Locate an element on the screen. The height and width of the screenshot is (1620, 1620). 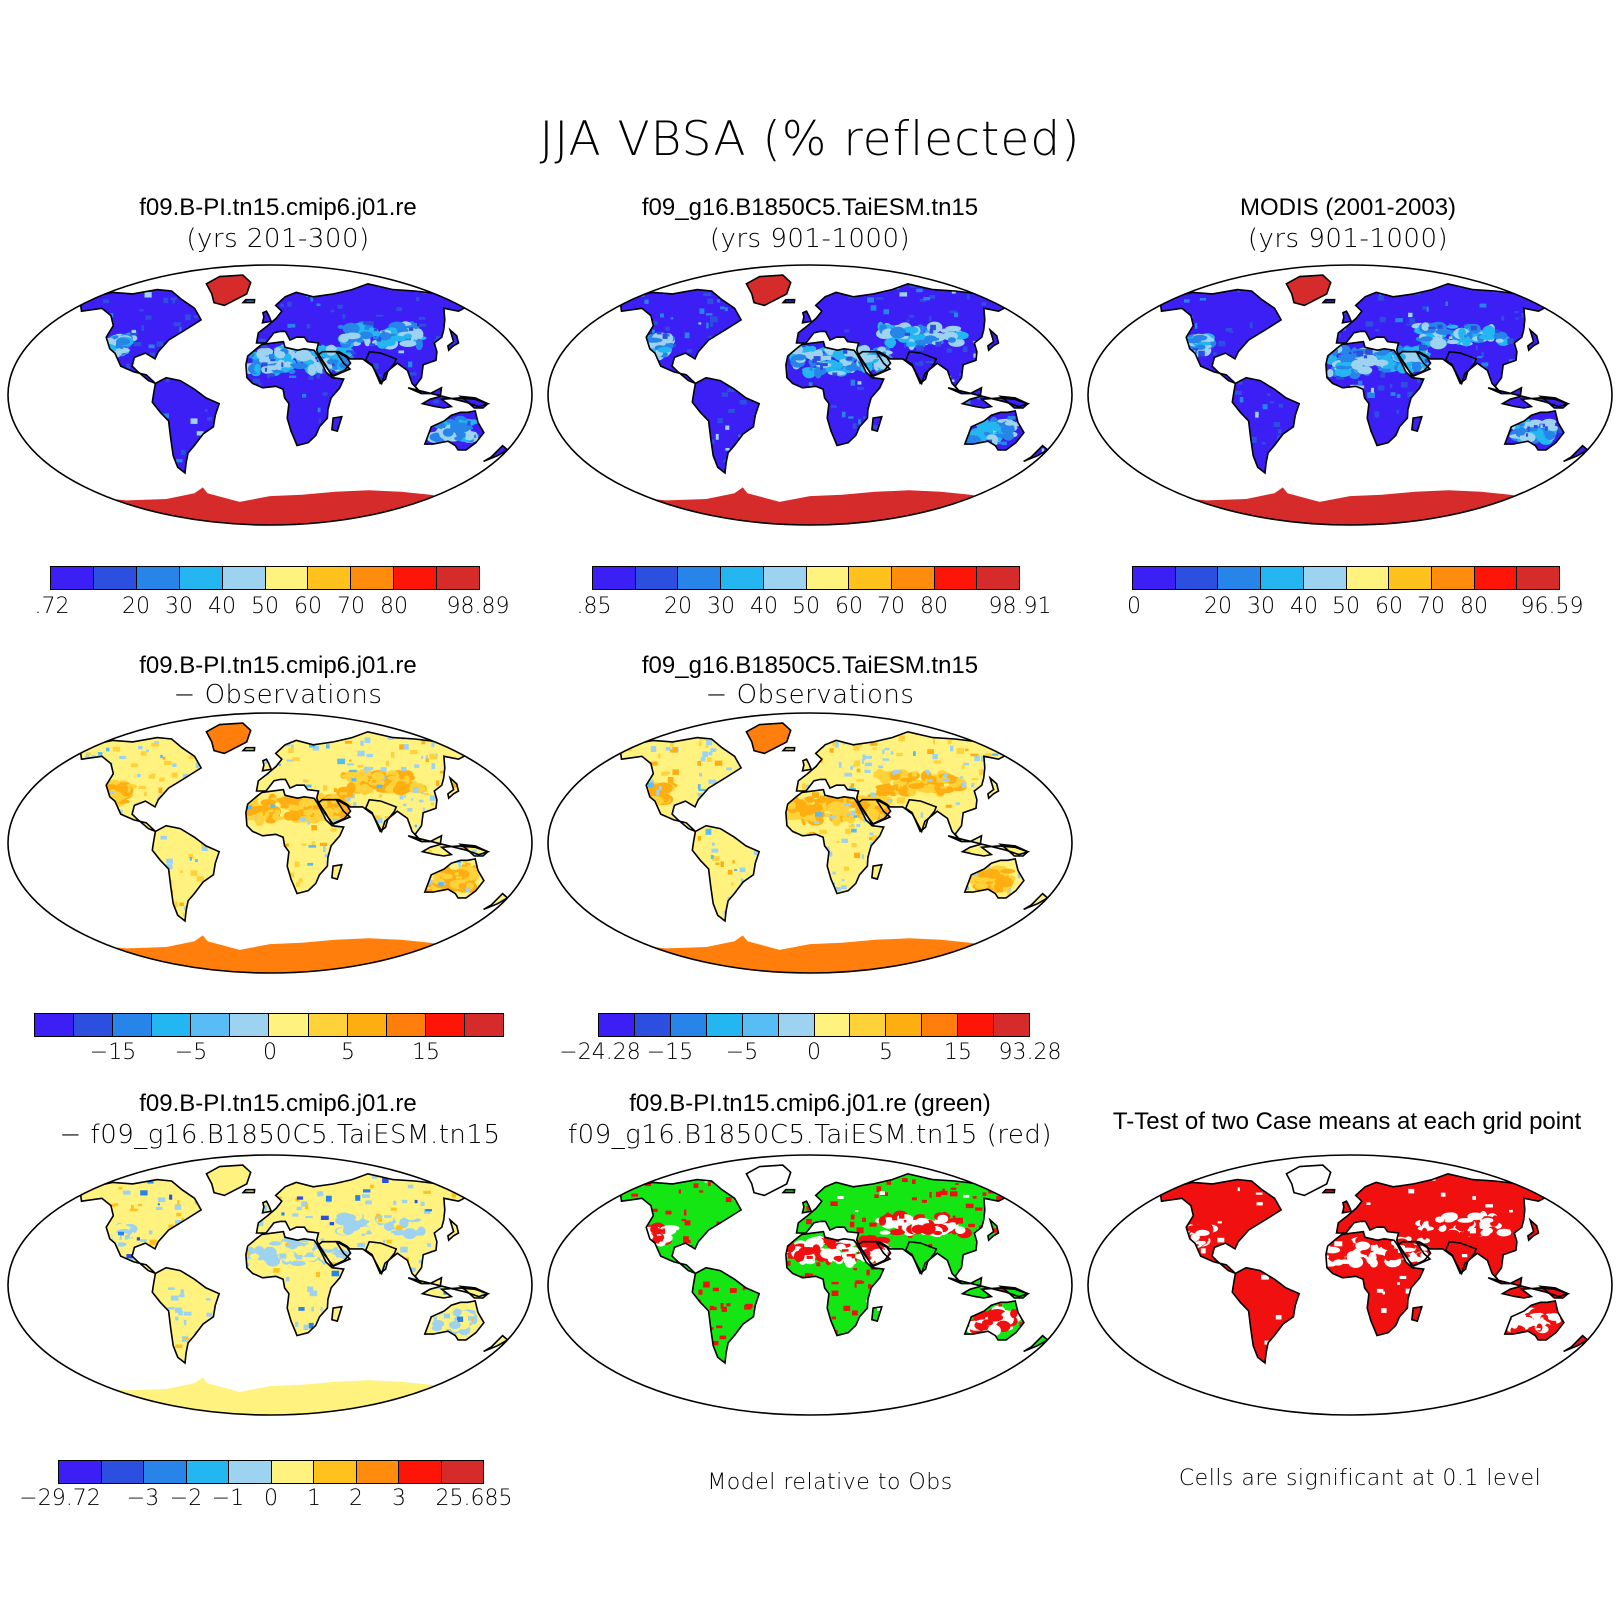
cb2-tick: 70 is located at coordinates (891, 606).